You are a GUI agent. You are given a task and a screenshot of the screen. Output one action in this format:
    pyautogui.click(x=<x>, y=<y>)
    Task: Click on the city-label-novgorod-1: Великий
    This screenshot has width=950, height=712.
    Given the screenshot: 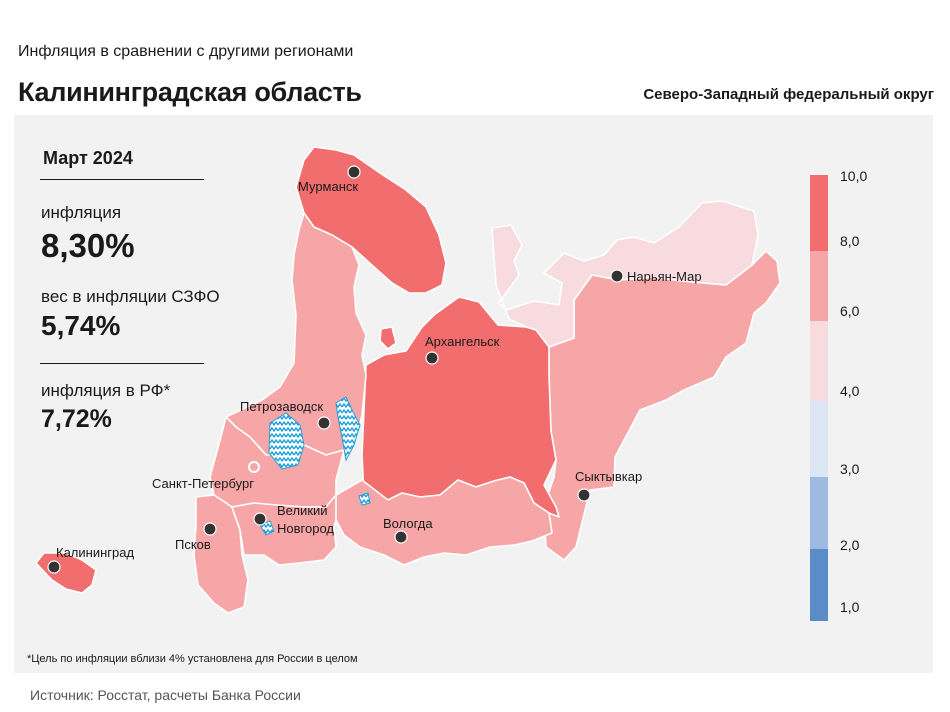 What is the action you would take?
    pyautogui.click(x=302, y=510)
    